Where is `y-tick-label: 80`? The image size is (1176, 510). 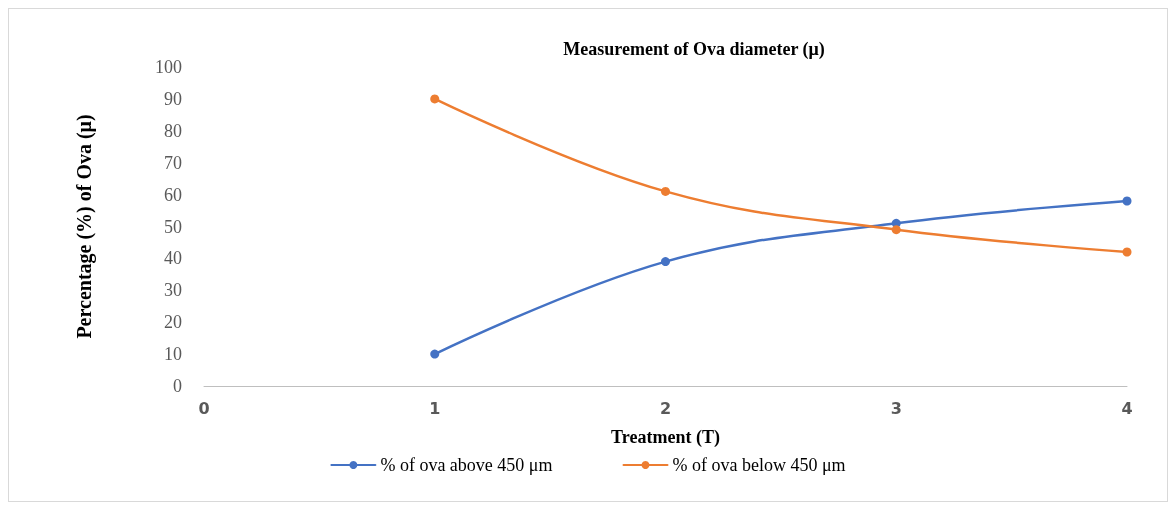 y-tick-label: 80 is located at coordinates (173, 130).